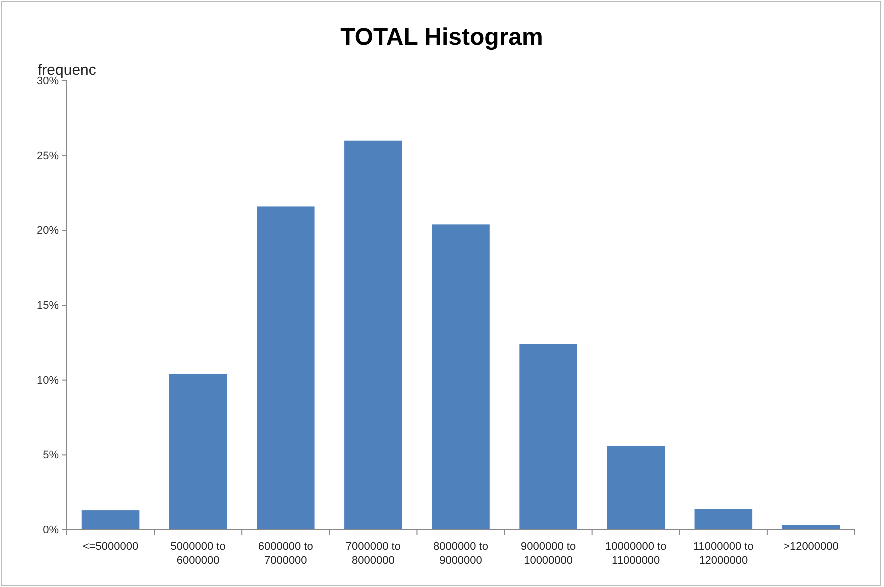 The height and width of the screenshot is (587, 884). I want to click on y-tick-label: 25%, so click(48, 156).